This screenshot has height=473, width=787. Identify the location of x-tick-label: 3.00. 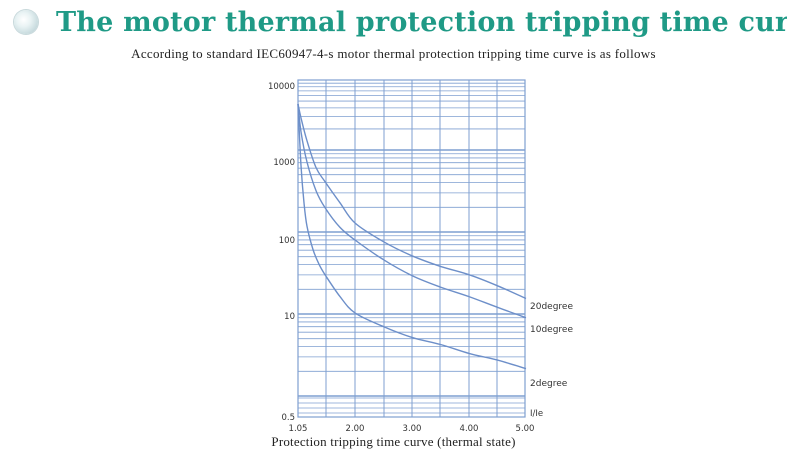
(412, 429).